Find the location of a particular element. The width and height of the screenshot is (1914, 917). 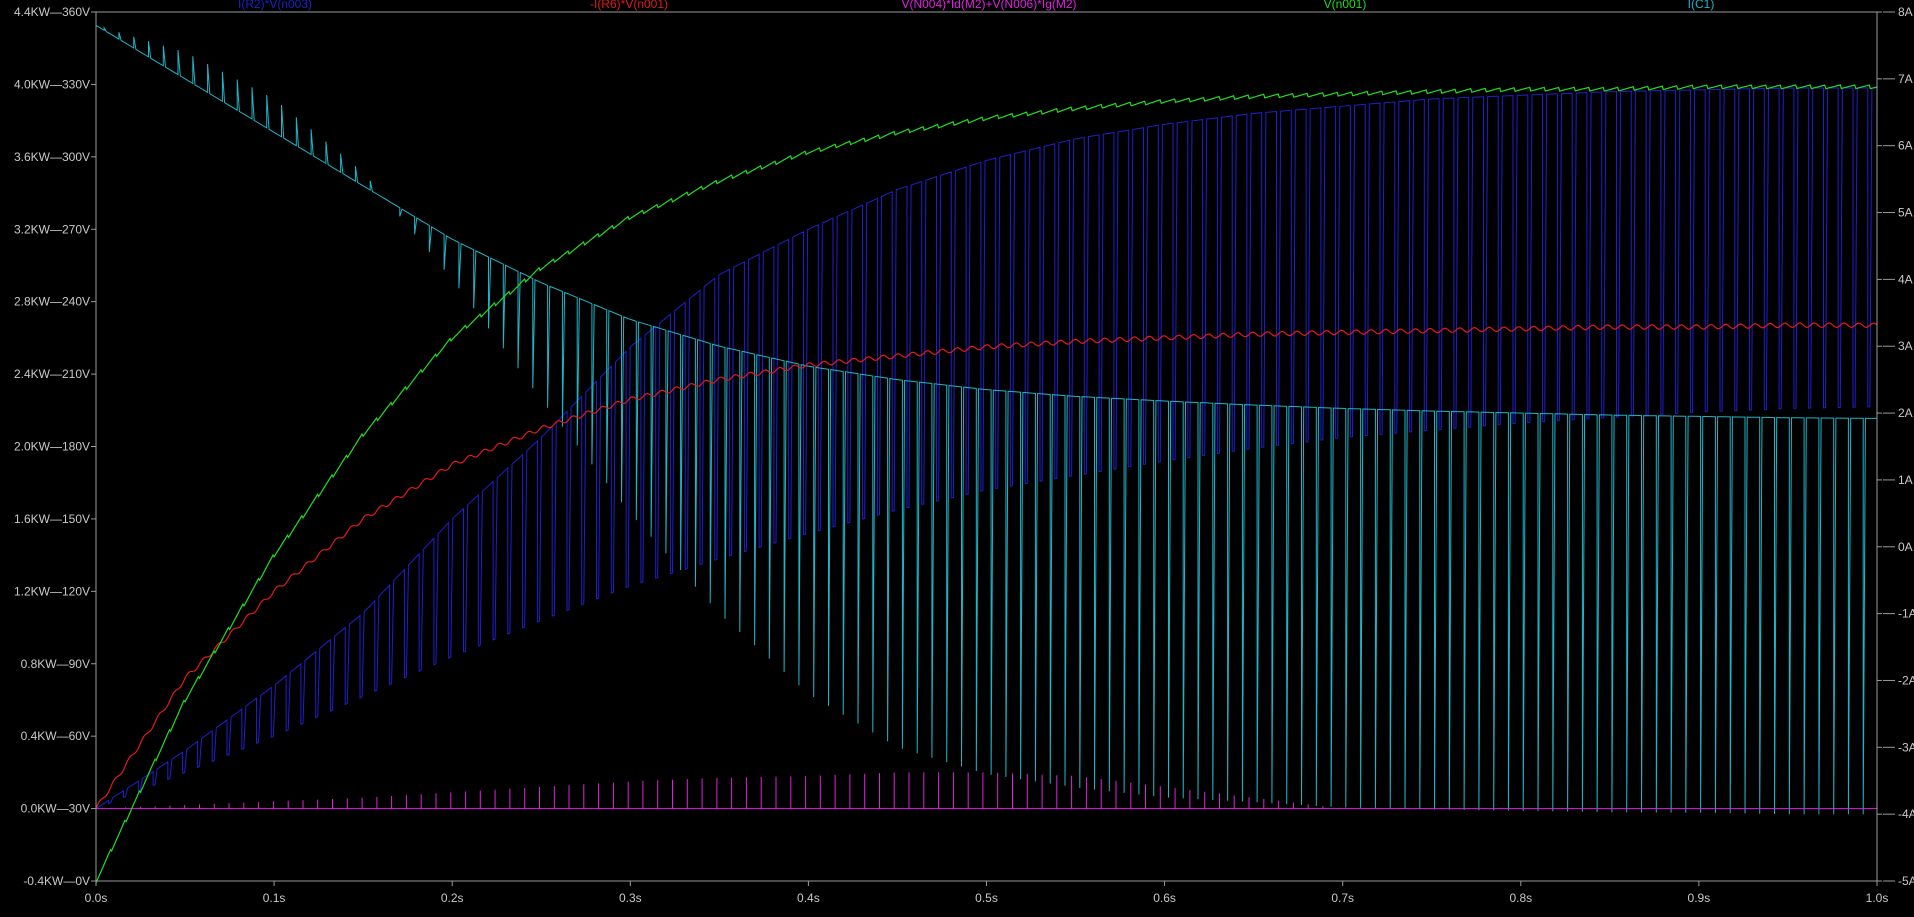

x-tick-label: 0.1s is located at coordinates (274, 898).